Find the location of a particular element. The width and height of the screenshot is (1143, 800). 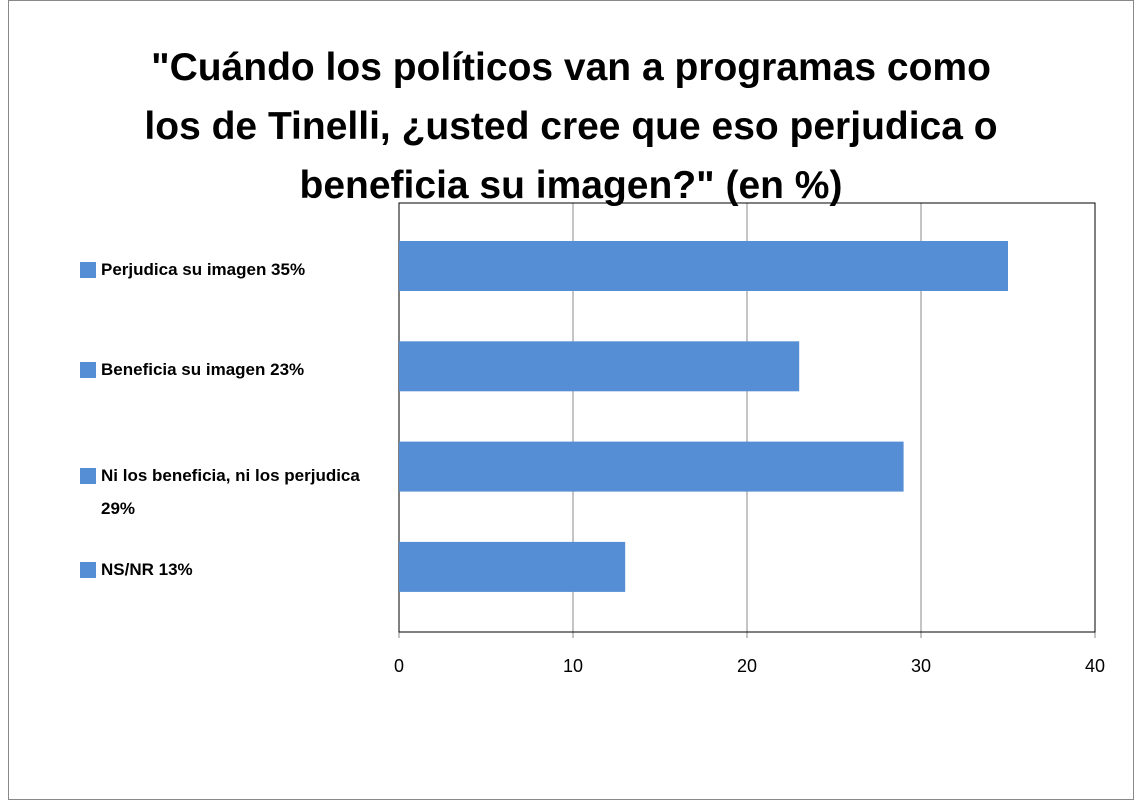

x-tick-label: 30 is located at coordinates (921, 666).